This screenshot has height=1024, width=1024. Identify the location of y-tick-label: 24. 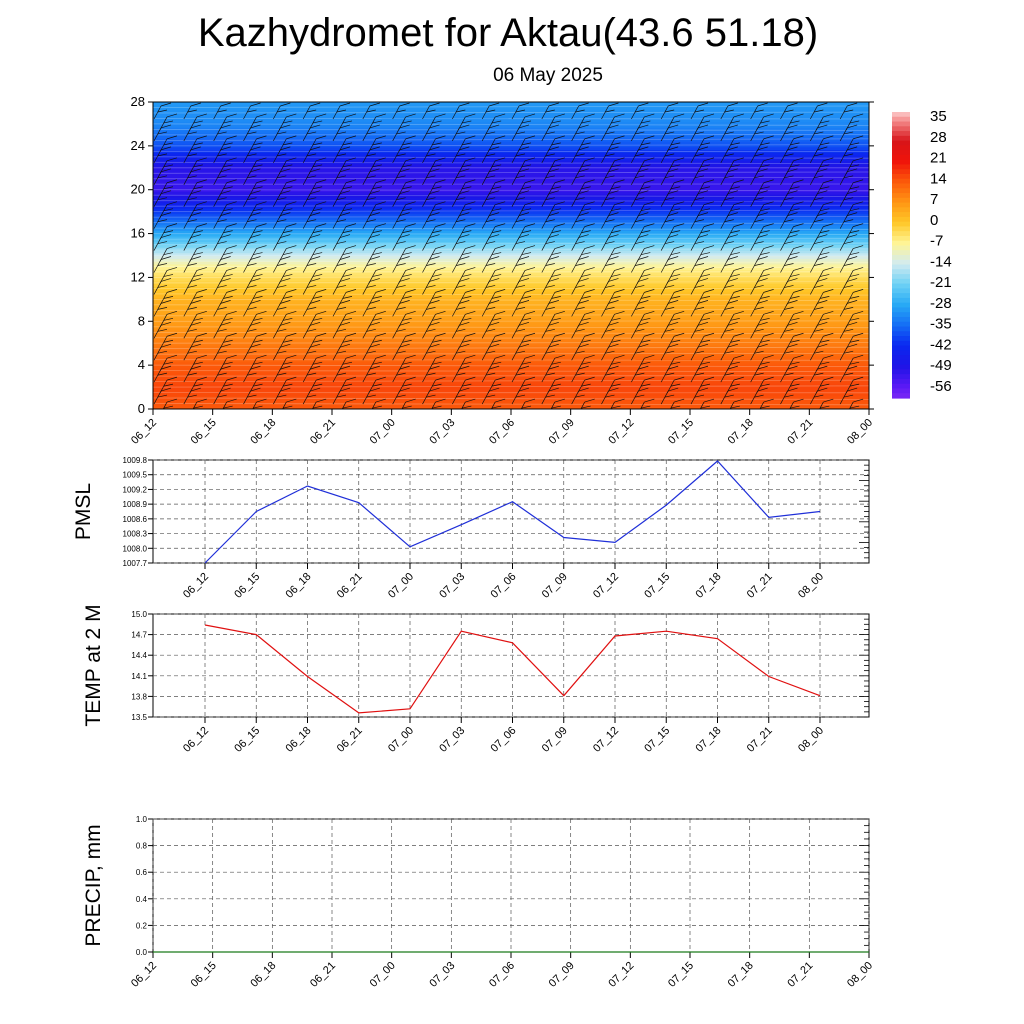
(138, 145).